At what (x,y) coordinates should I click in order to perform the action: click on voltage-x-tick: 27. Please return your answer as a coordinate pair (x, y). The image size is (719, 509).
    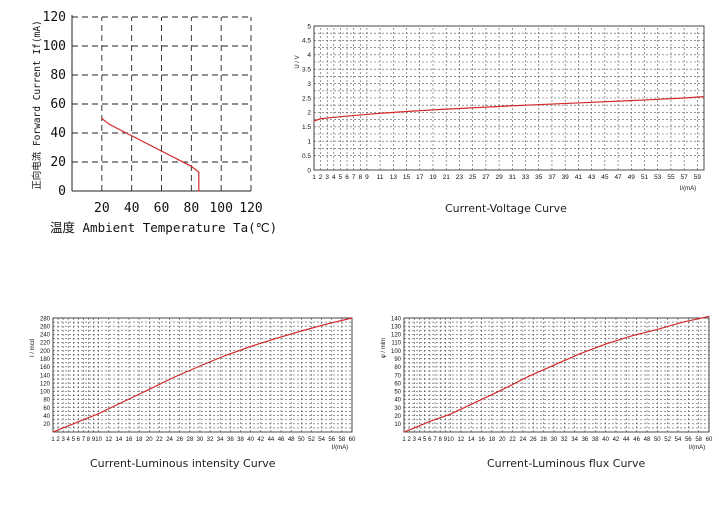
    Looking at the image, I should click on (486, 177).